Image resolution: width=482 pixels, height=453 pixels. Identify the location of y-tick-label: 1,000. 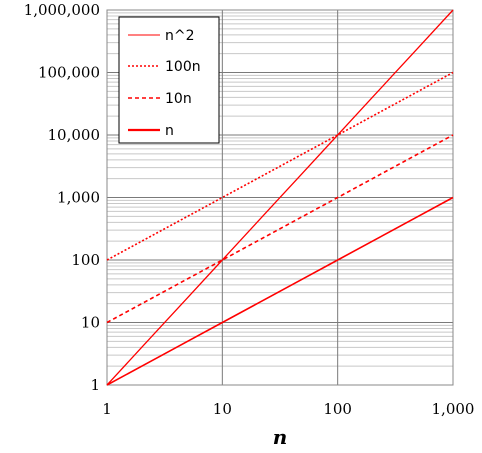
(78, 198).